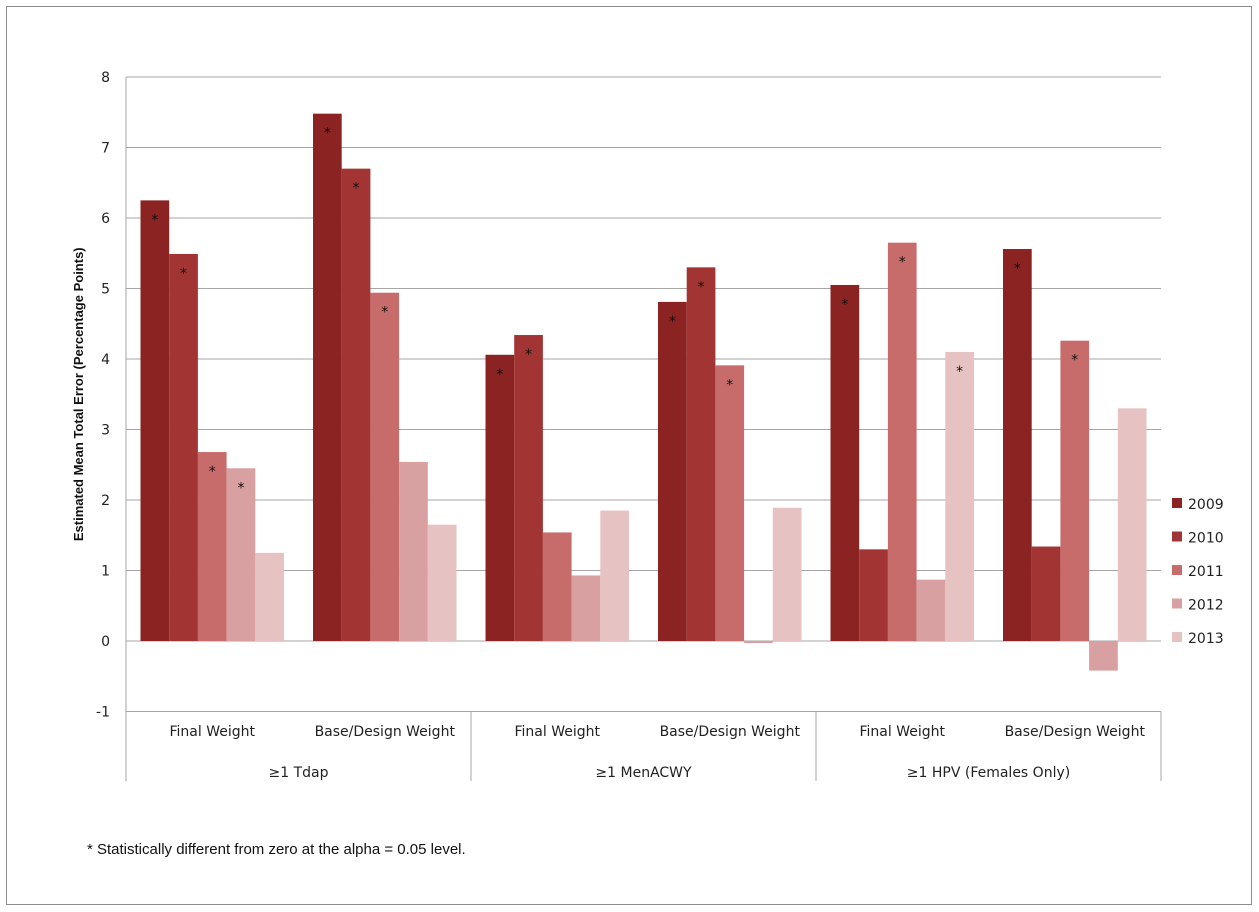 The image size is (1259, 912). I want to click on x-group-label: ≥1 Tdap, so click(299, 773).